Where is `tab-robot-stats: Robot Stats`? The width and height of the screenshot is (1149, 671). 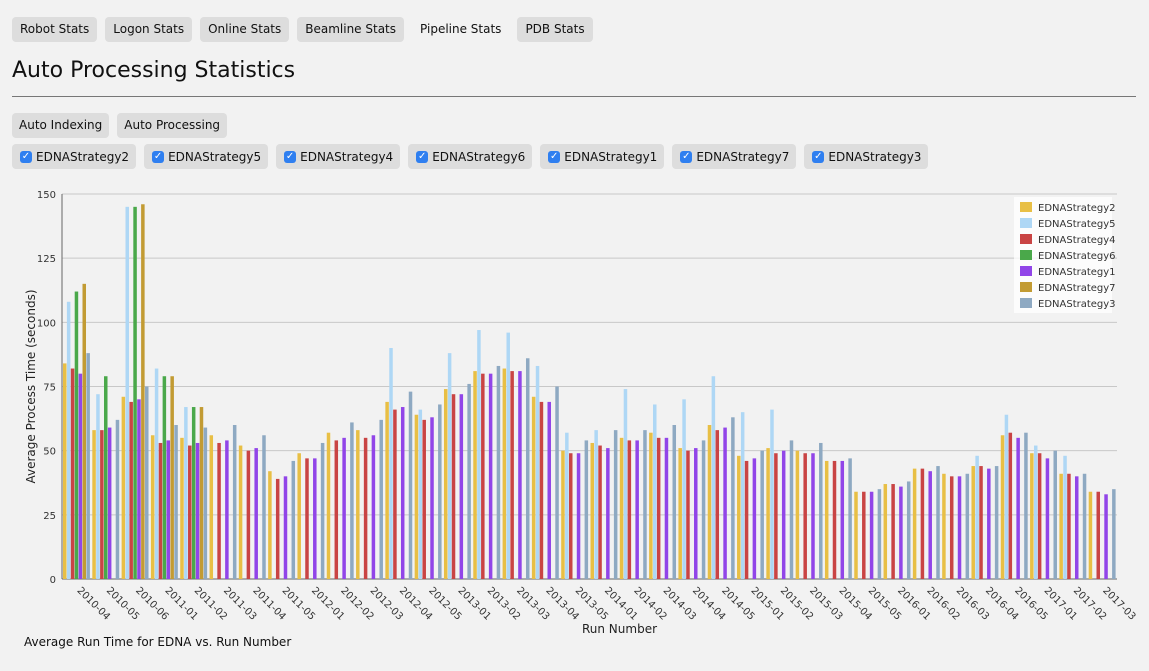 tab-robot-stats: Robot Stats is located at coordinates (55, 29).